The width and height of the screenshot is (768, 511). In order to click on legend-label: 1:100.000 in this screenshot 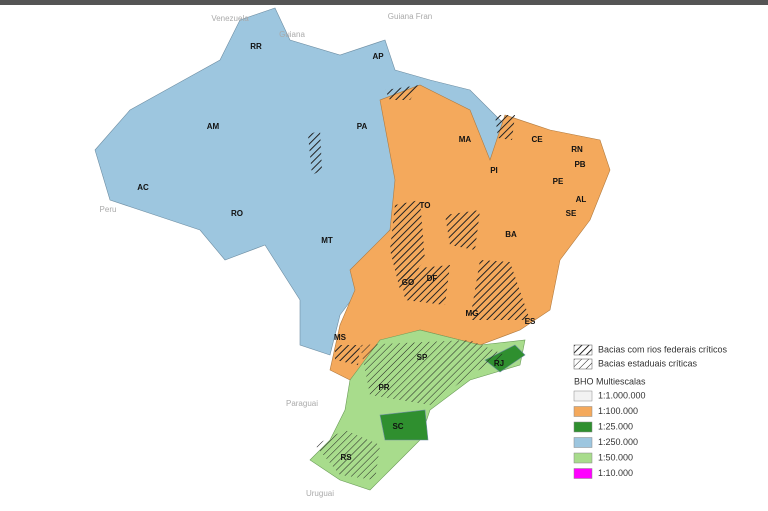, I will do `click(618, 411)`.